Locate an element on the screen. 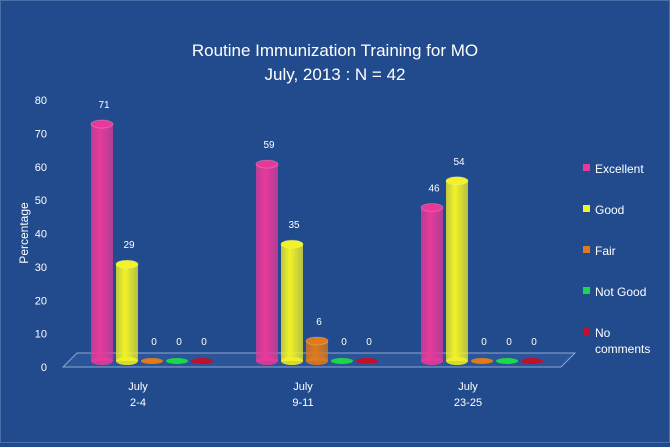 The image size is (670, 447). x-category-sublabel: 2-4 is located at coordinates (138, 403).